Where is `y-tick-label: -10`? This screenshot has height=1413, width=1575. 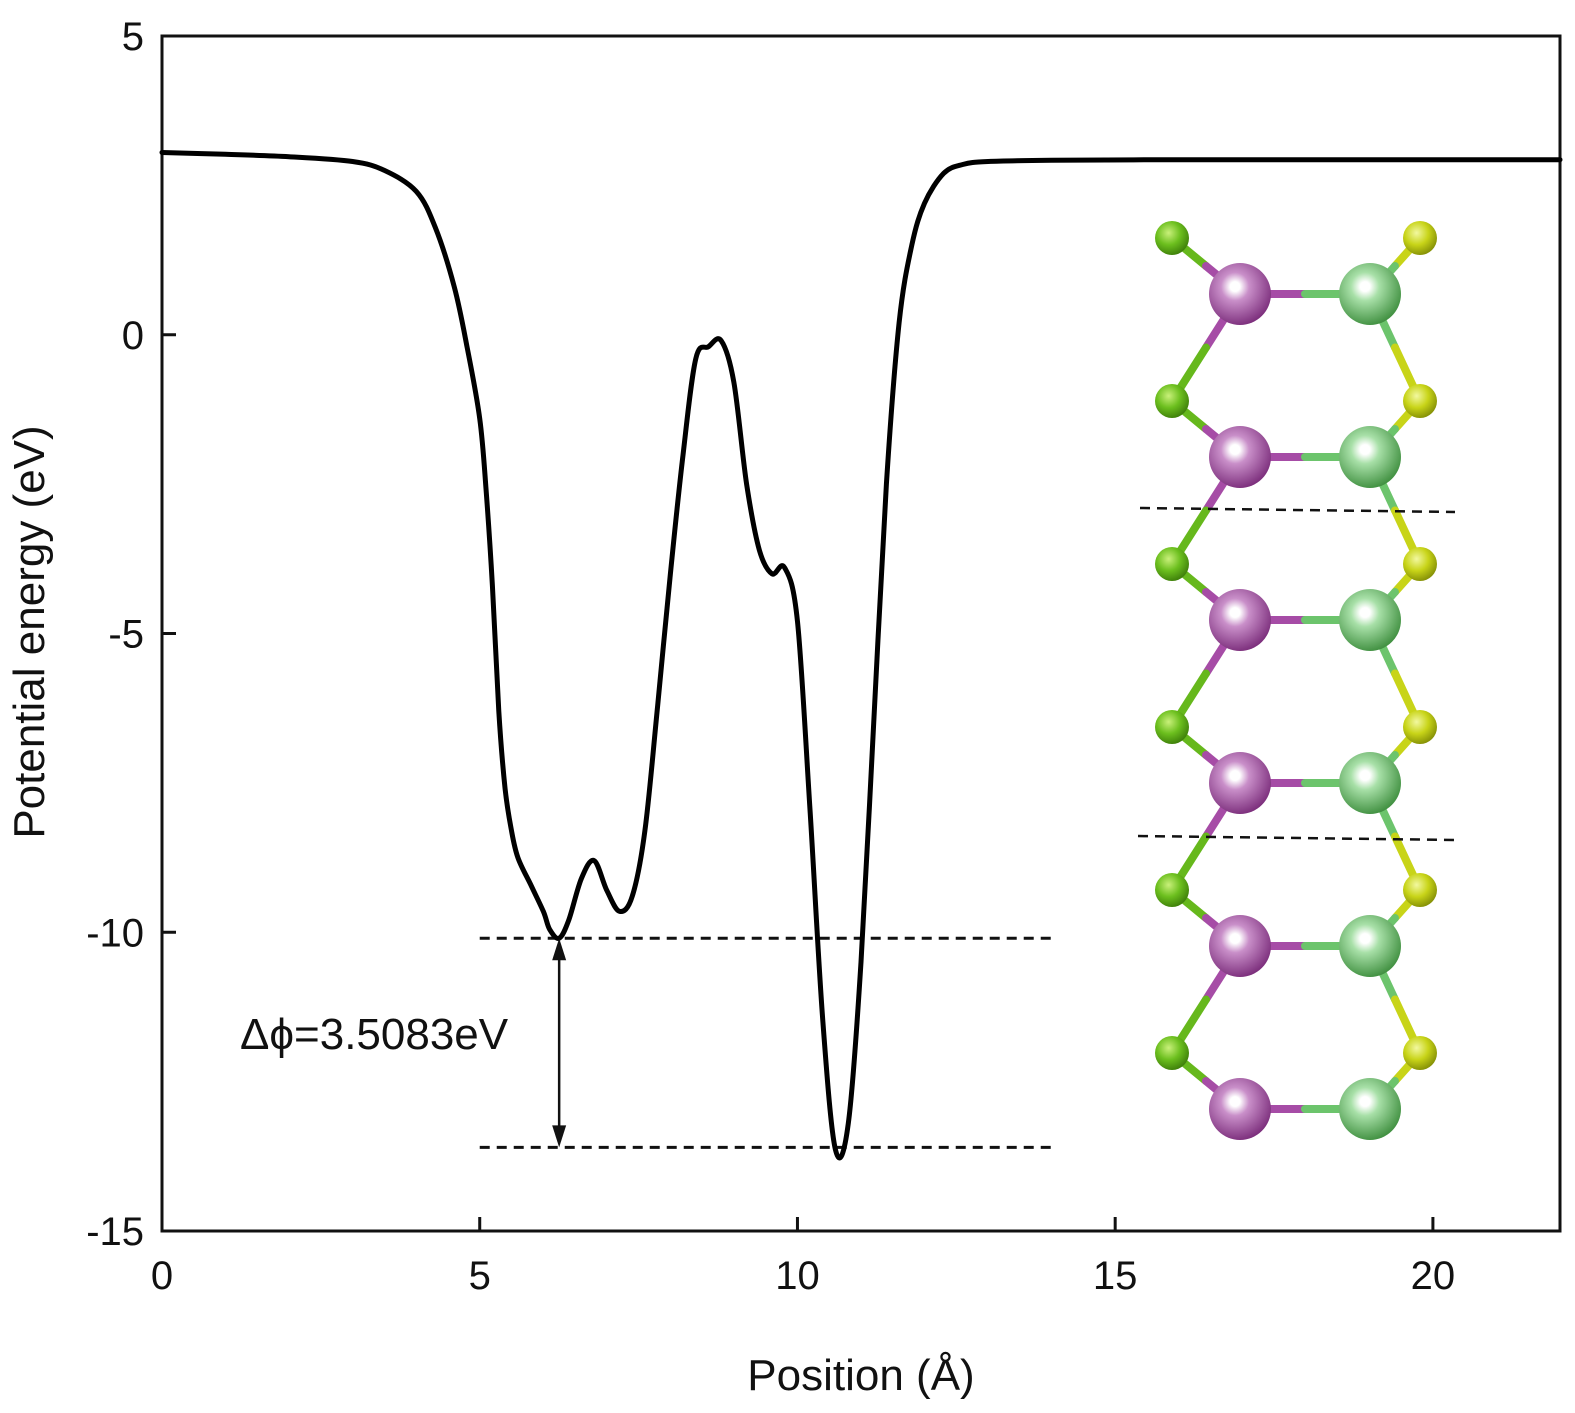 y-tick-label: -10 is located at coordinates (115, 933).